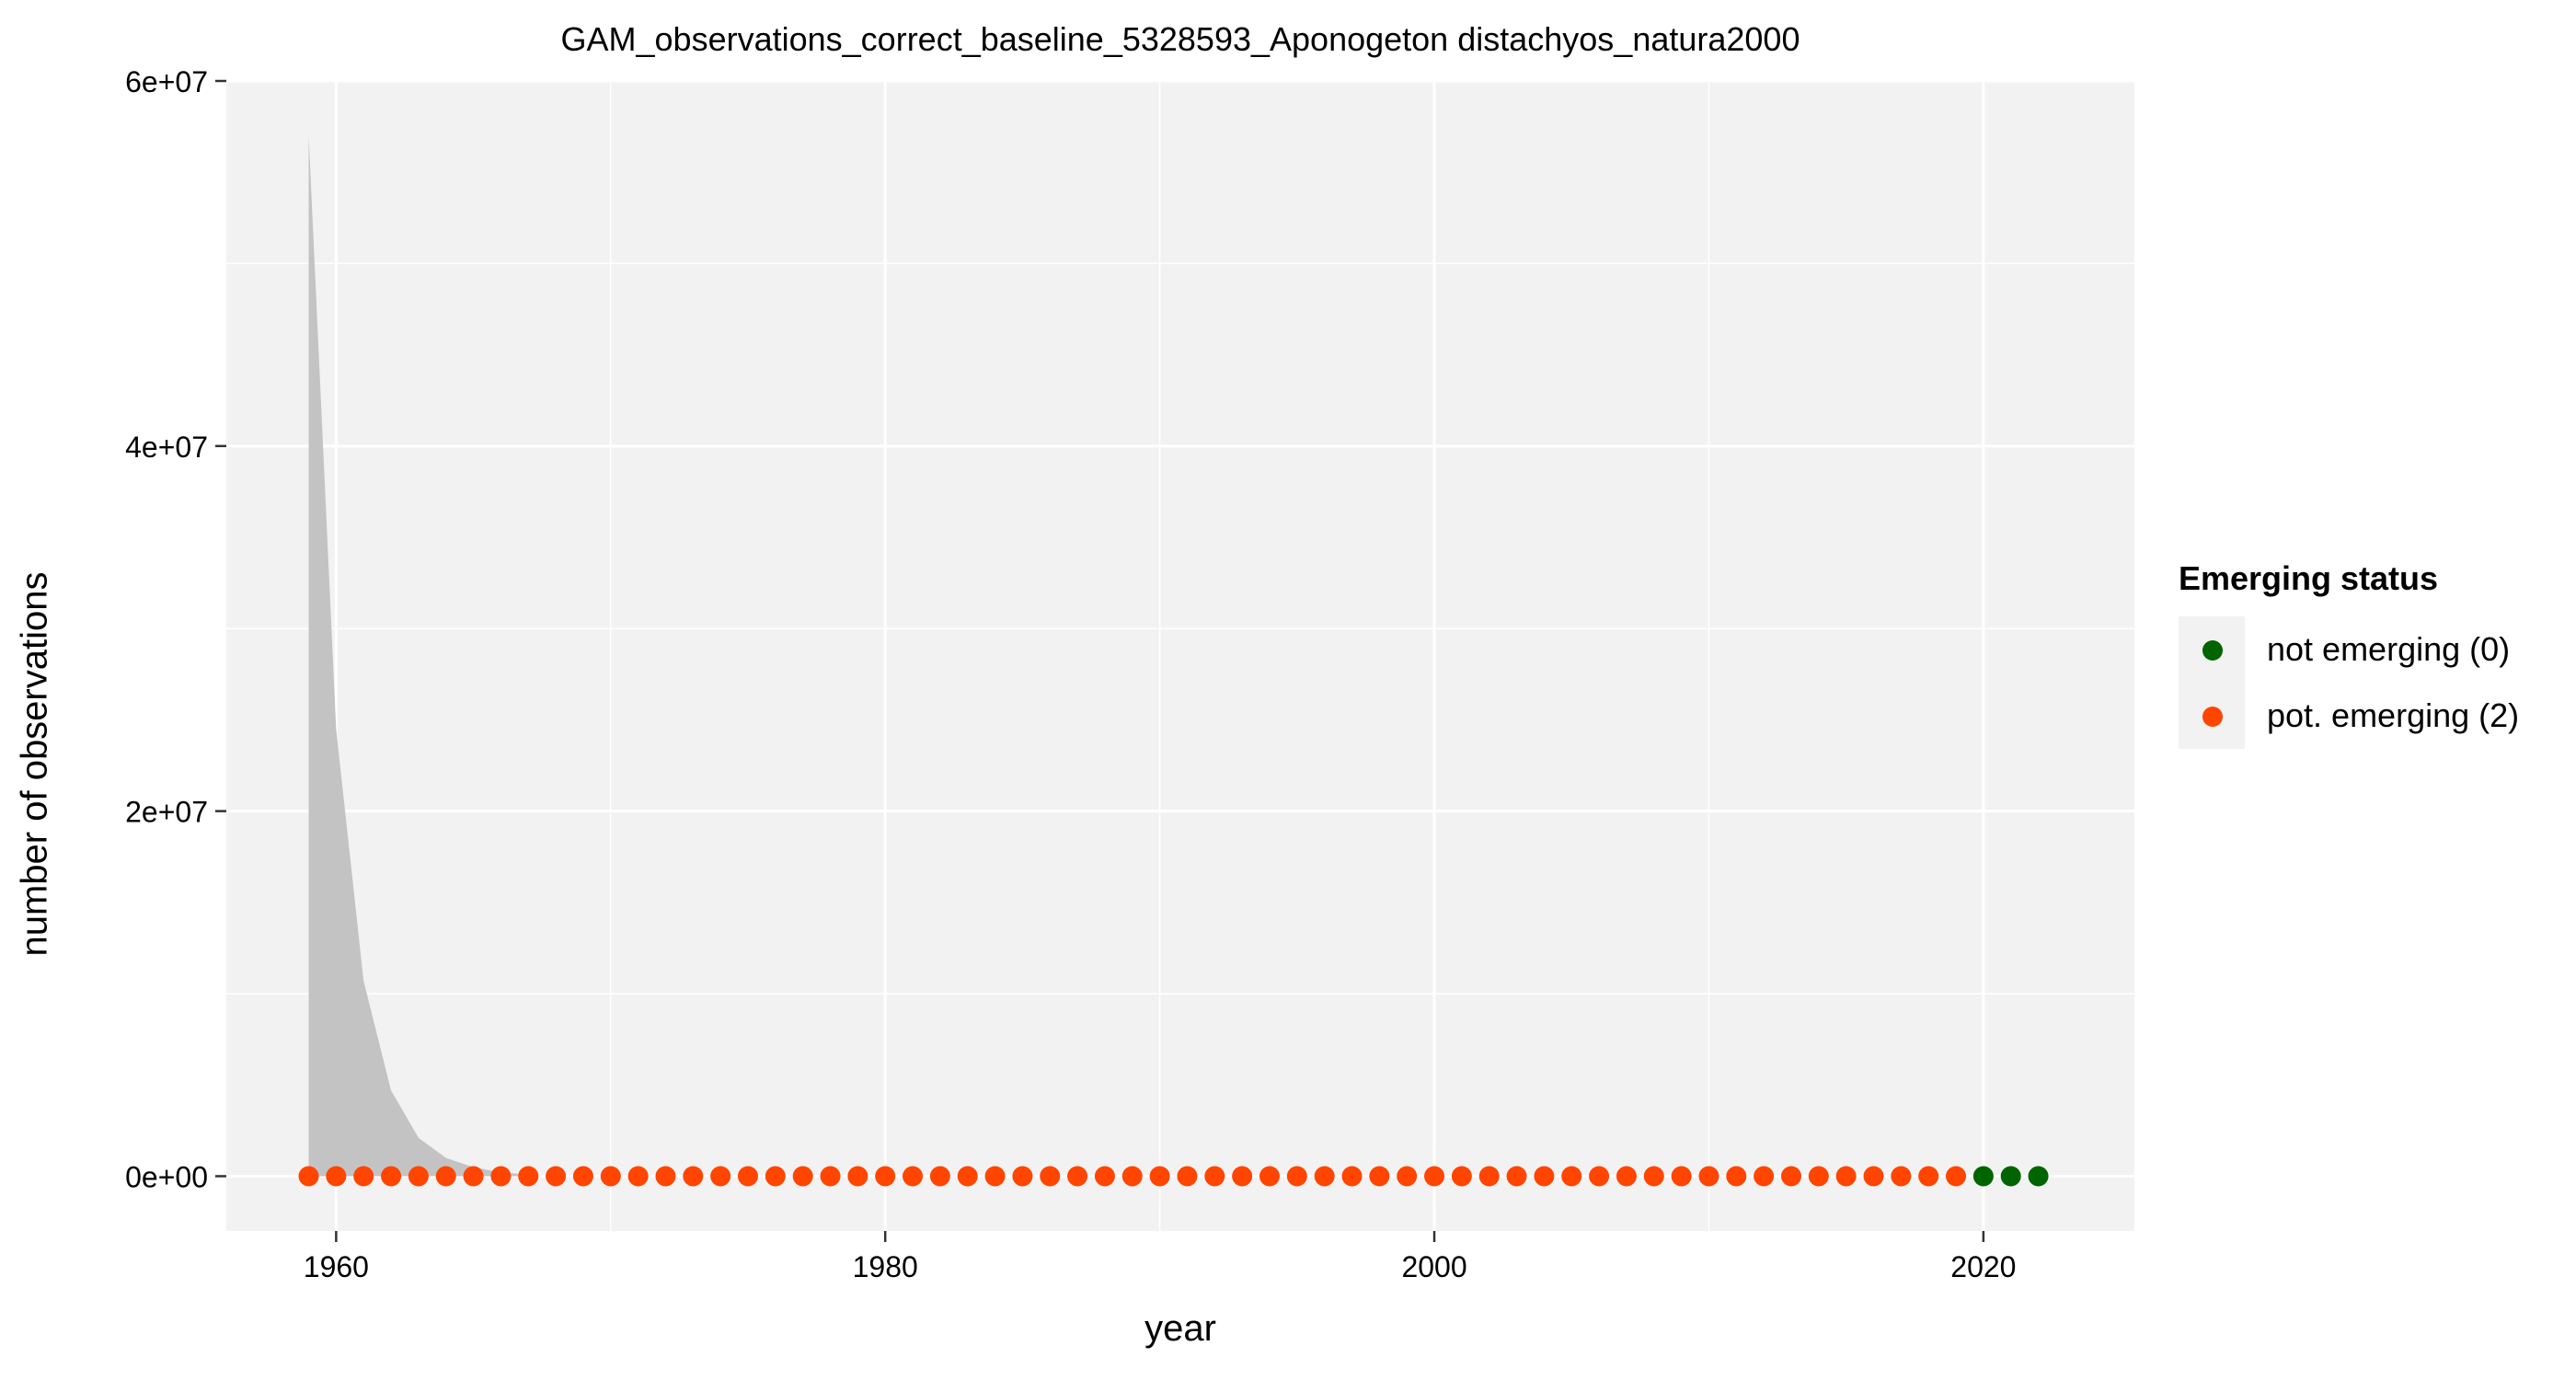 The width and height of the screenshot is (2576, 1380). What do you see at coordinates (2382, 716) in the screenshot?
I see `legend-label-pot-emerging: pot. emerging (2)` at bounding box center [2382, 716].